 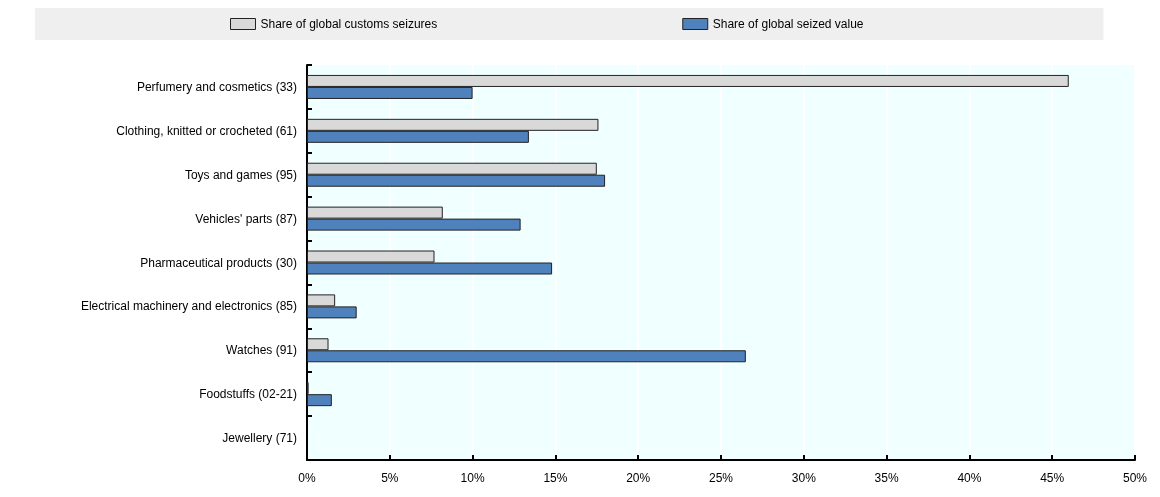 I want to click on x-tick-label: 20%, so click(x=638, y=478).